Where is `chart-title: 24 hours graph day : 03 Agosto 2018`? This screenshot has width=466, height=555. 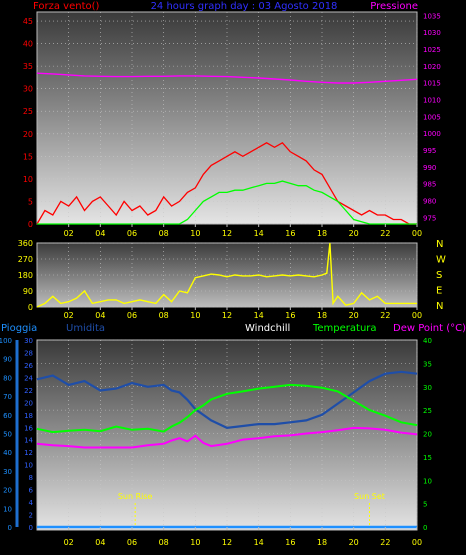
chart-title: 24 hours graph day : 03 Agosto 2018 is located at coordinates (244, 6).